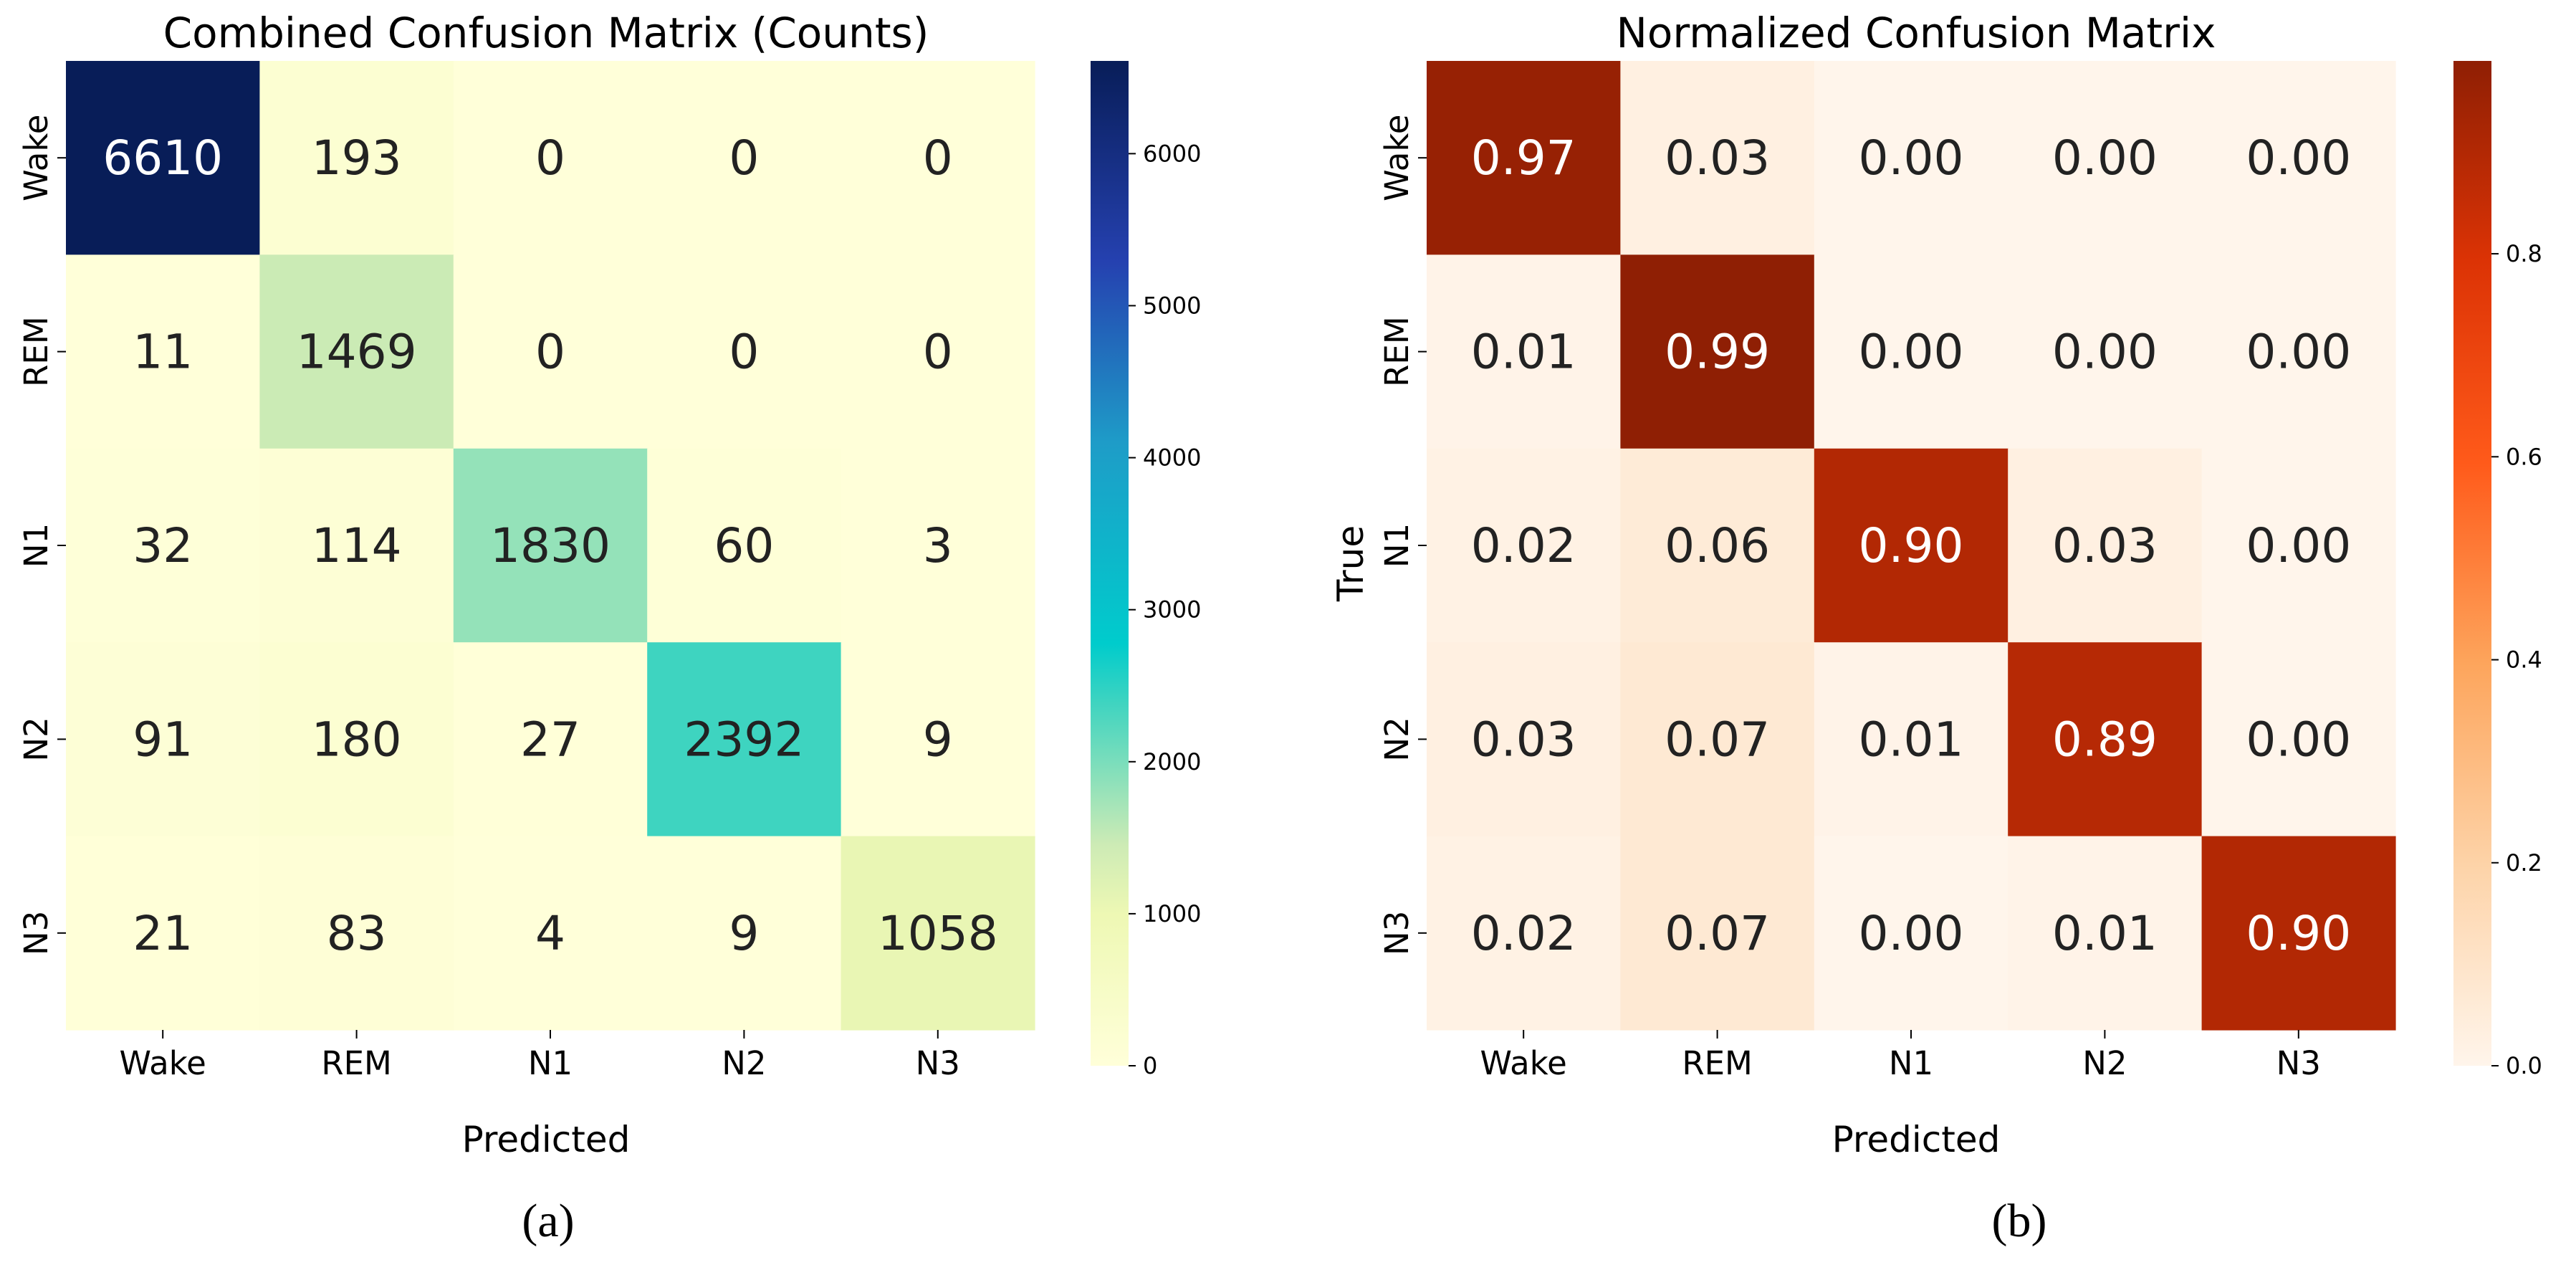  Describe the element at coordinates (163, 351) in the screenshot. I see `cell-rem-wake` at that location.